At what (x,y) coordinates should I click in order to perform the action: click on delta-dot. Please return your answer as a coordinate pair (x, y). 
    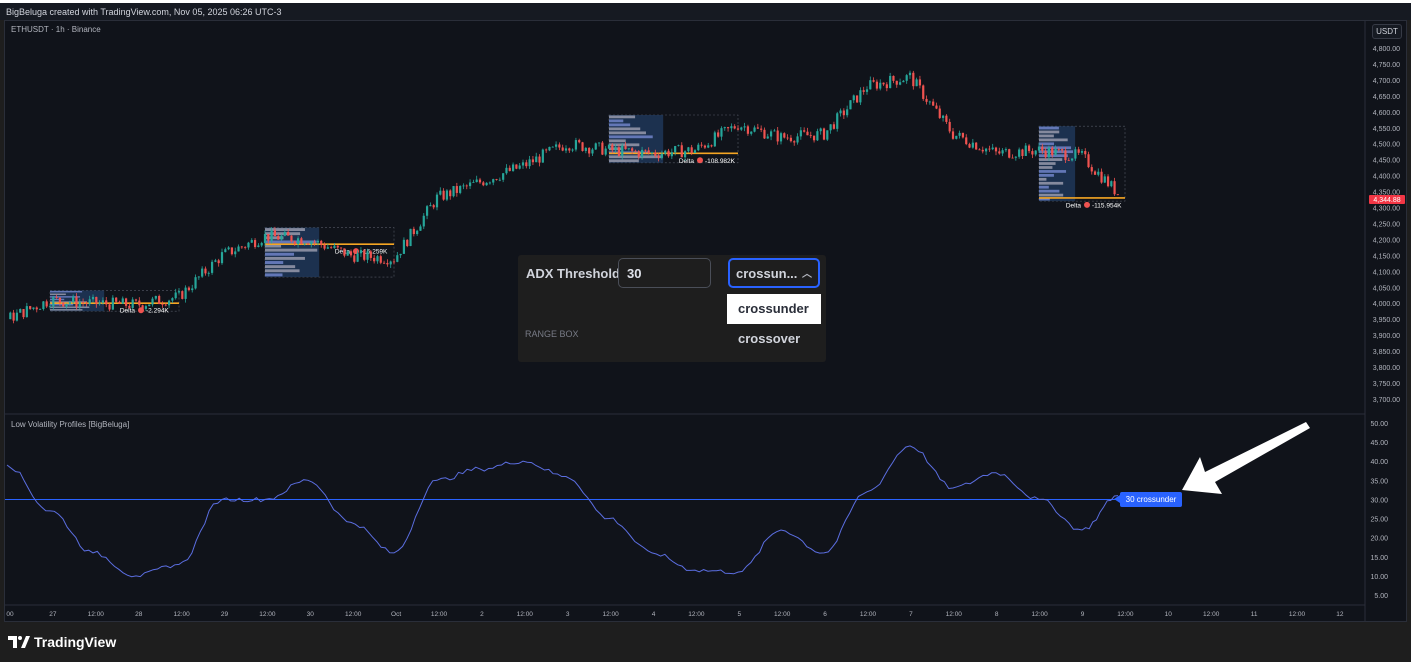
    Looking at the image, I should click on (1087, 204).